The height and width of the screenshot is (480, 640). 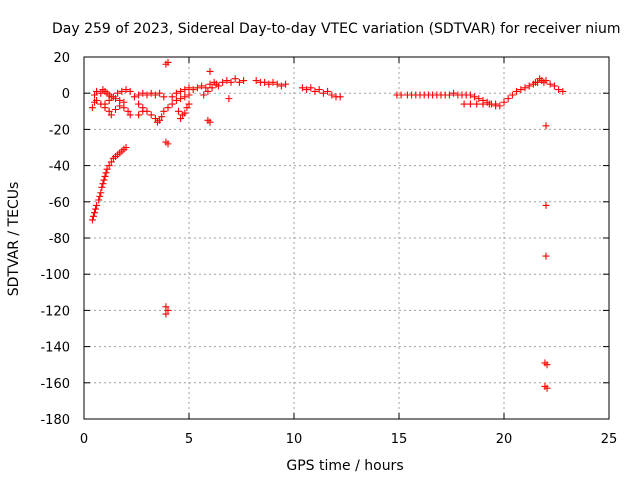 What do you see at coordinates (294, 439) in the screenshot?
I see `x-tick-label: 10` at bounding box center [294, 439].